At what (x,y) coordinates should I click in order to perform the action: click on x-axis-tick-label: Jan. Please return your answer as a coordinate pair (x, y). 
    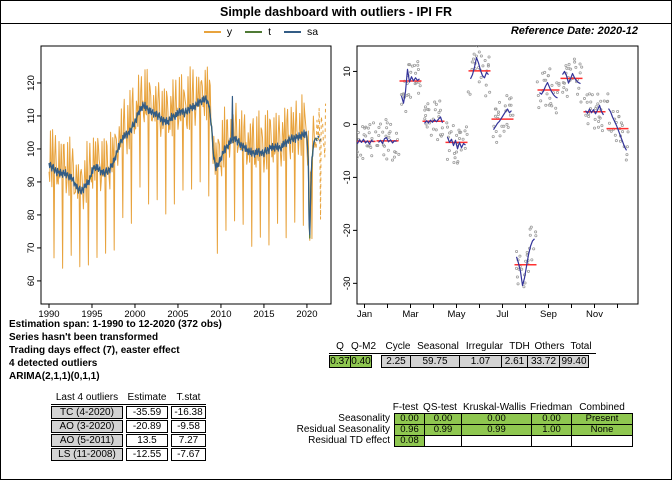
    Looking at the image, I should click on (364, 314).